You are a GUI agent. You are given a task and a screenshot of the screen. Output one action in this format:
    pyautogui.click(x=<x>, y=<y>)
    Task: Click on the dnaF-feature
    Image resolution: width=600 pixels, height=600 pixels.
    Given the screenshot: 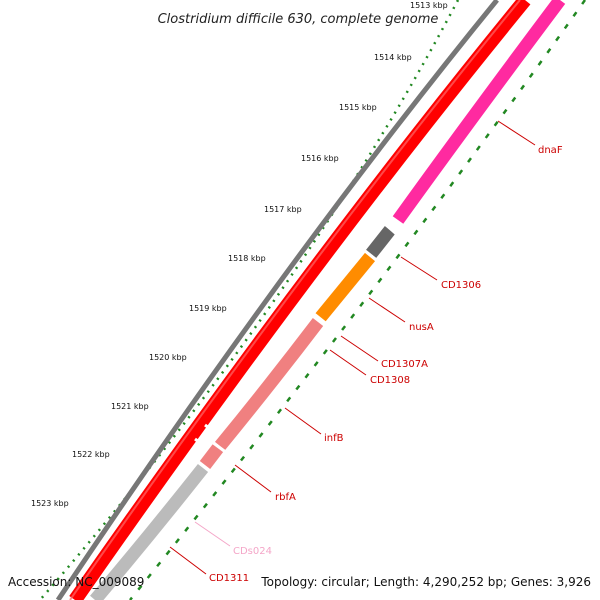 What is the action you would take?
    pyautogui.click(x=479, y=112)
    